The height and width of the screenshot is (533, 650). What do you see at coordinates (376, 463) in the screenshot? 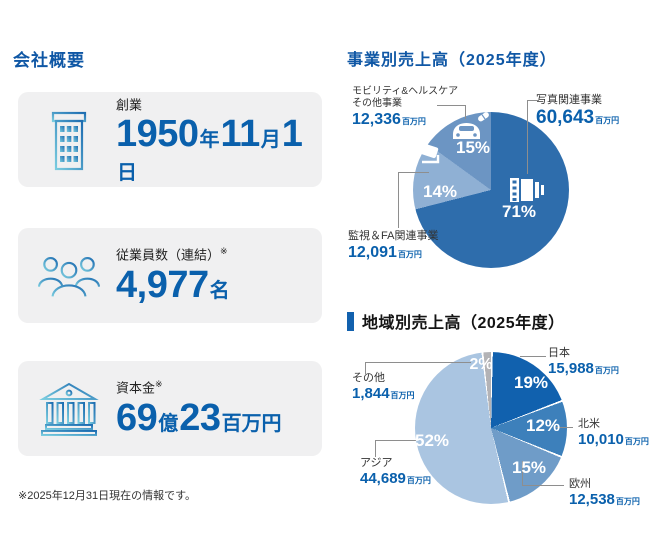
I see `asia-callout-label: アジア` at bounding box center [376, 463].